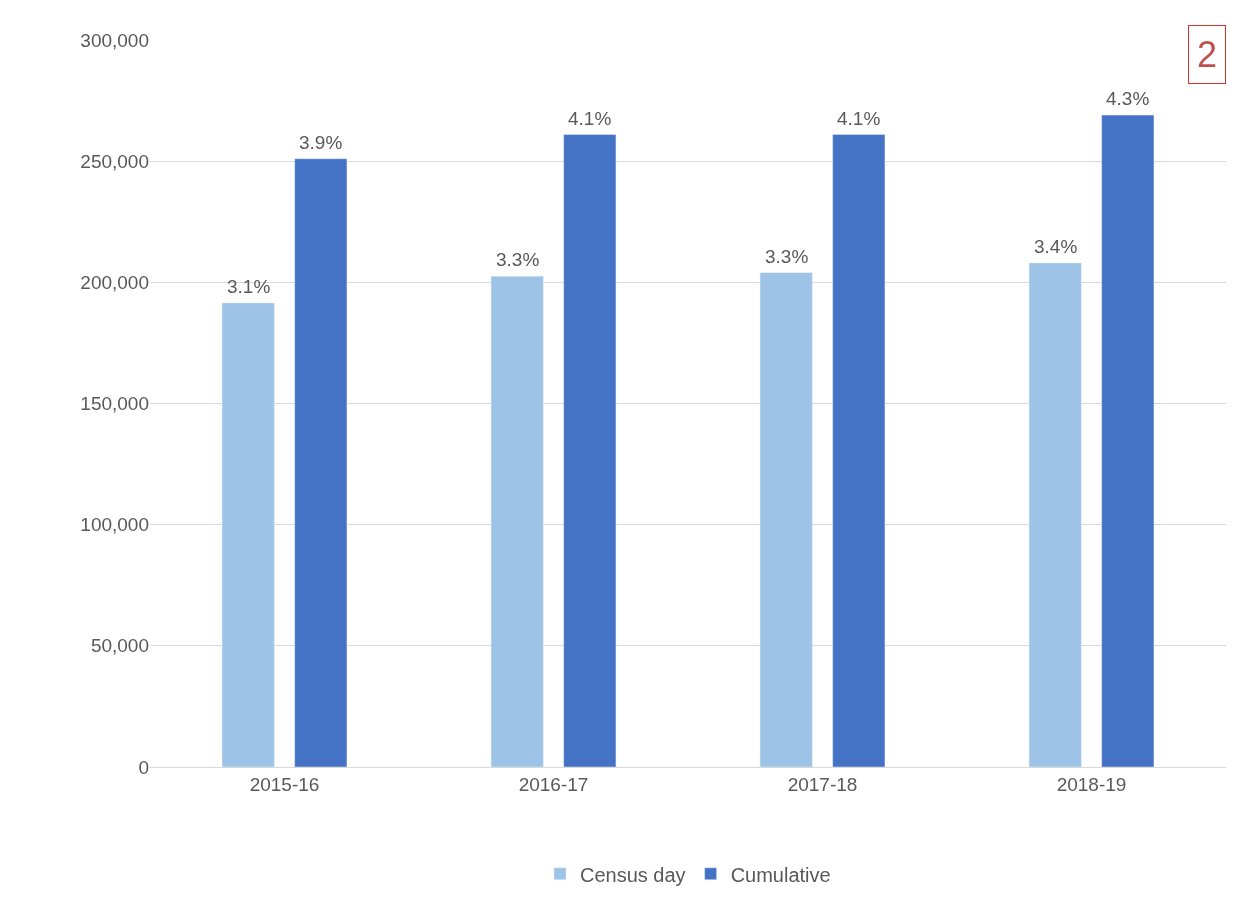  I want to click on y-tick-label: 150,000, so click(114, 404).